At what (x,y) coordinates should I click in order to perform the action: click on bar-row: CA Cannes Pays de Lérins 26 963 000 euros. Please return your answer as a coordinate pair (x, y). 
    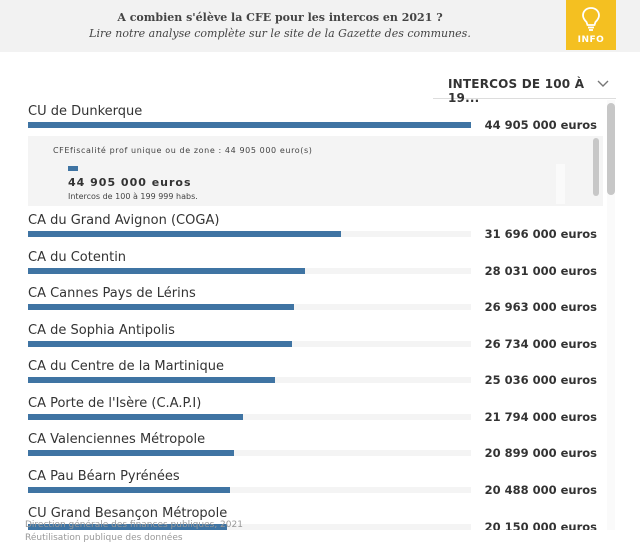
    Looking at the image, I should click on (300, 302).